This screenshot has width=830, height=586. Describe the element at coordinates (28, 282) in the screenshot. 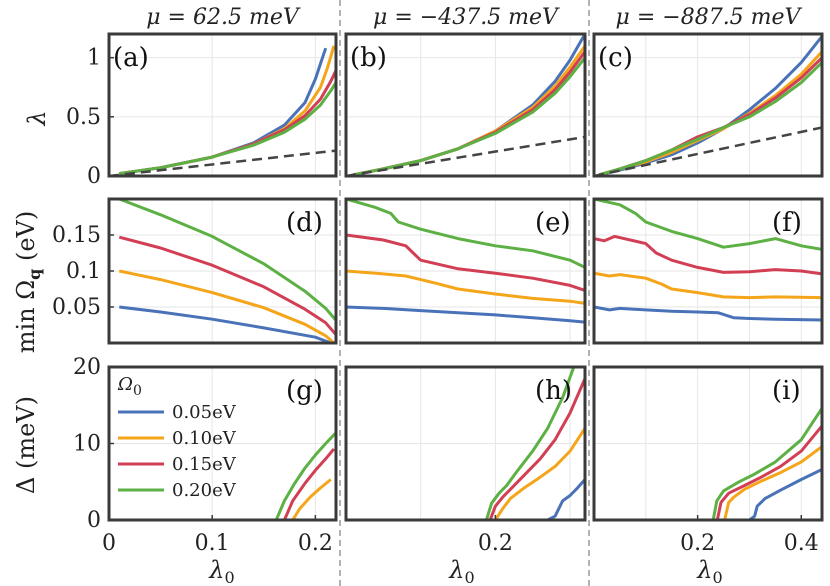

I see `ylabel-row2: min Ωq (eV)` at that location.